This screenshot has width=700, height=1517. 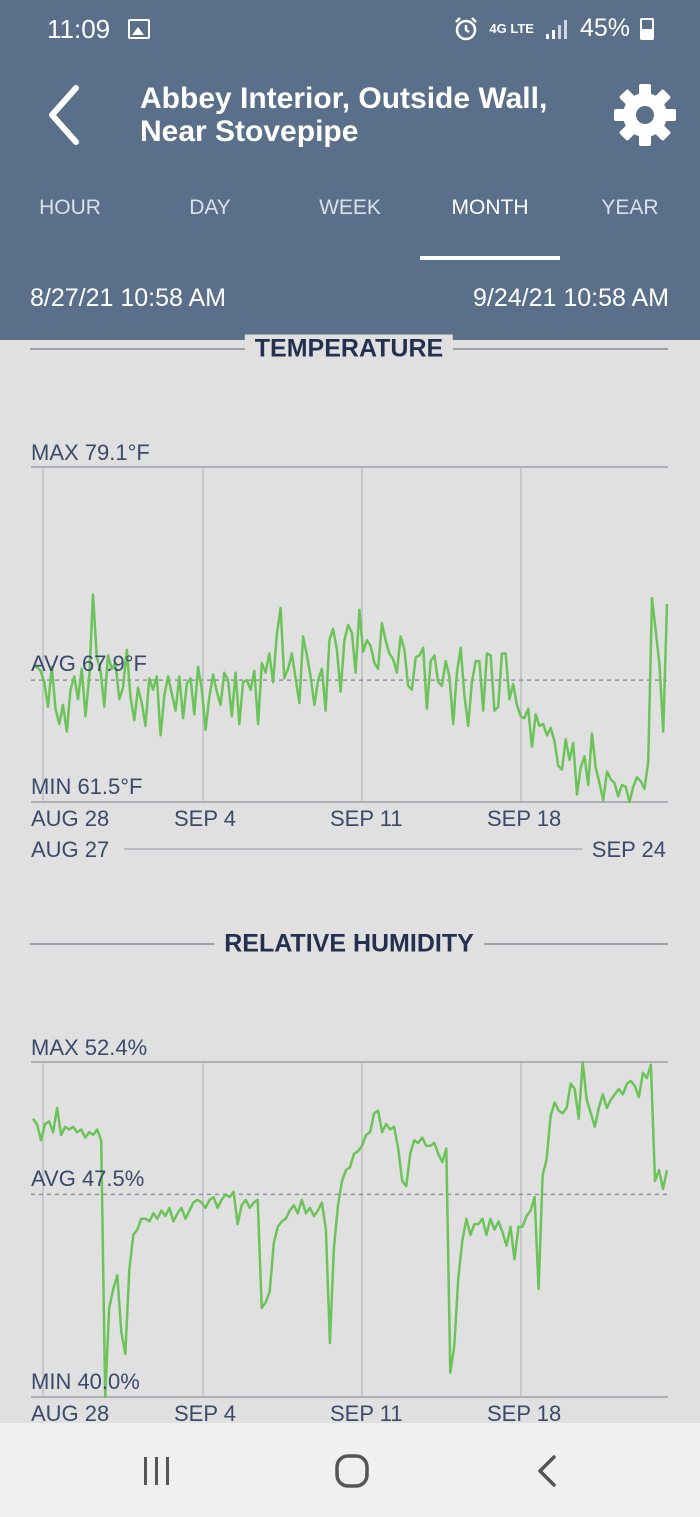 What do you see at coordinates (351, 698) in the screenshot?
I see `temperature-series-line` at bounding box center [351, 698].